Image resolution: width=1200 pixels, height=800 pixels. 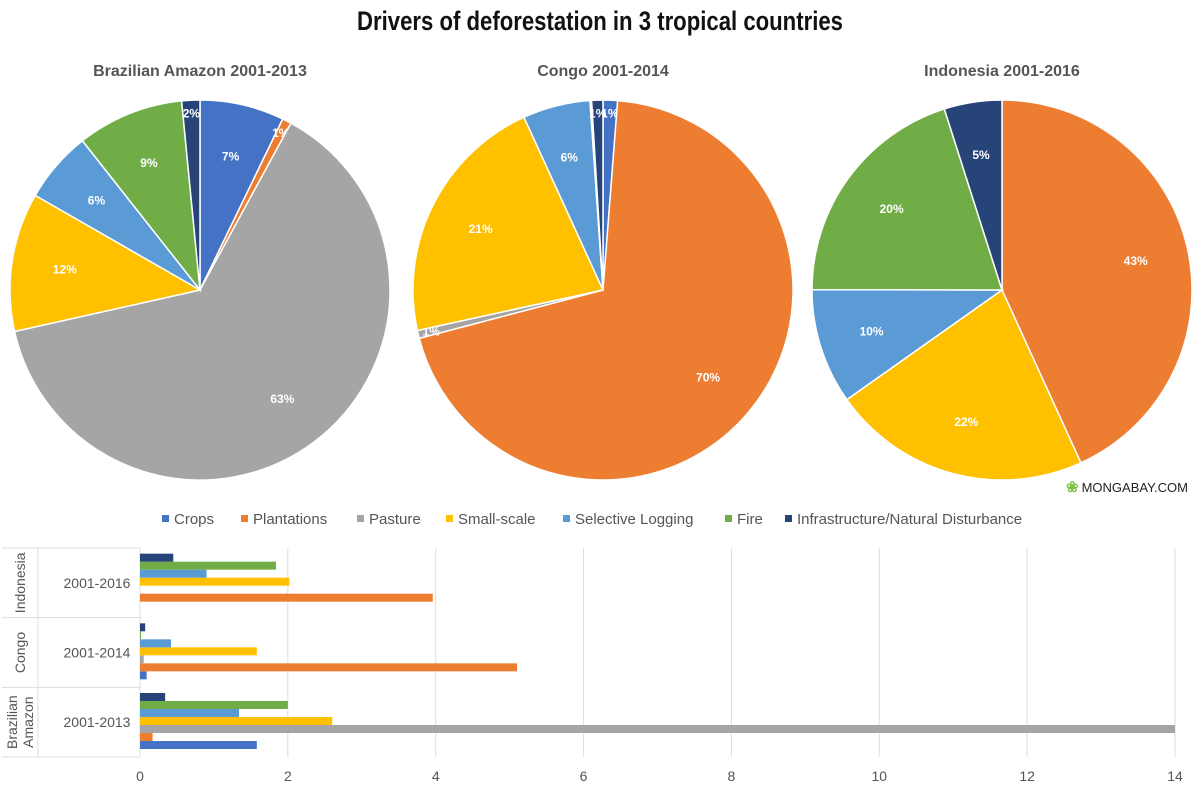 What do you see at coordinates (603, 71) in the screenshot?
I see `pie-title: Congo 2001-2014` at bounding box center [603, 71].